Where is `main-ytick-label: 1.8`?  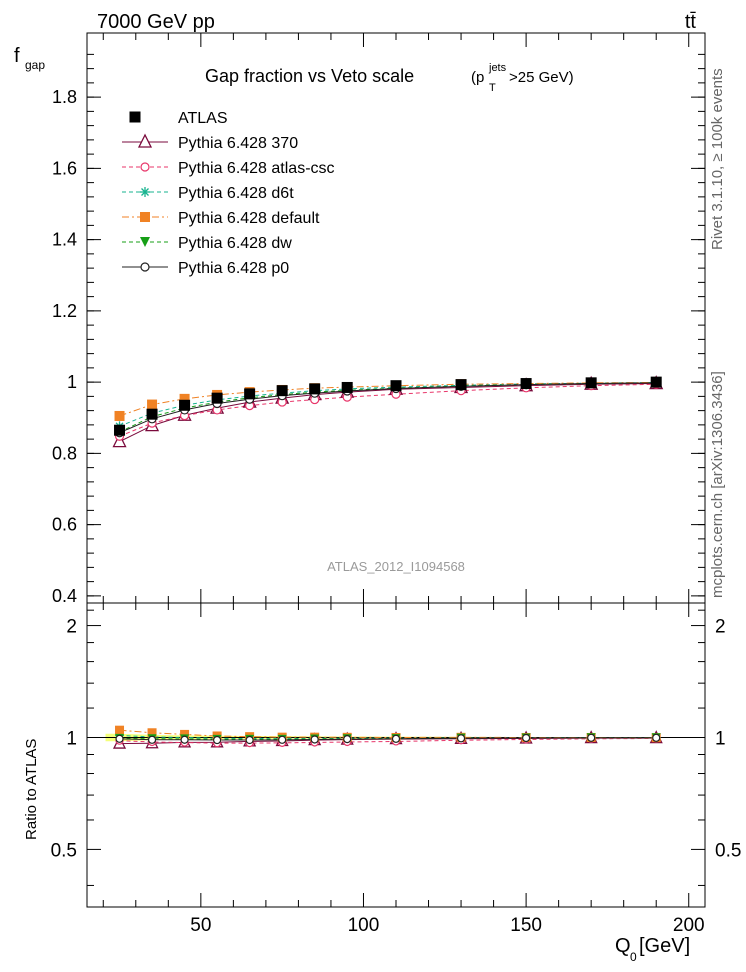
main-ytick-label: 1.8 is located at coordinates (64, 97).